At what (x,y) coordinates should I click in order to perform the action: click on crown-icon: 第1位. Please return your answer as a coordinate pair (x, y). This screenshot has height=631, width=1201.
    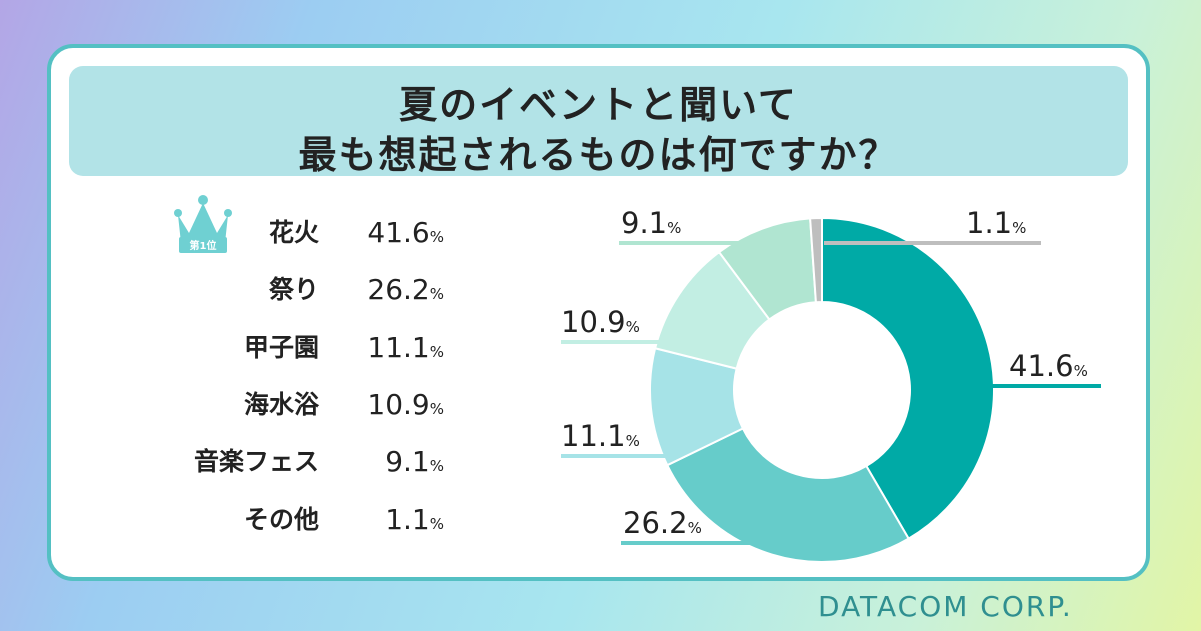
    Looking at the image, I should click on (203, 224).